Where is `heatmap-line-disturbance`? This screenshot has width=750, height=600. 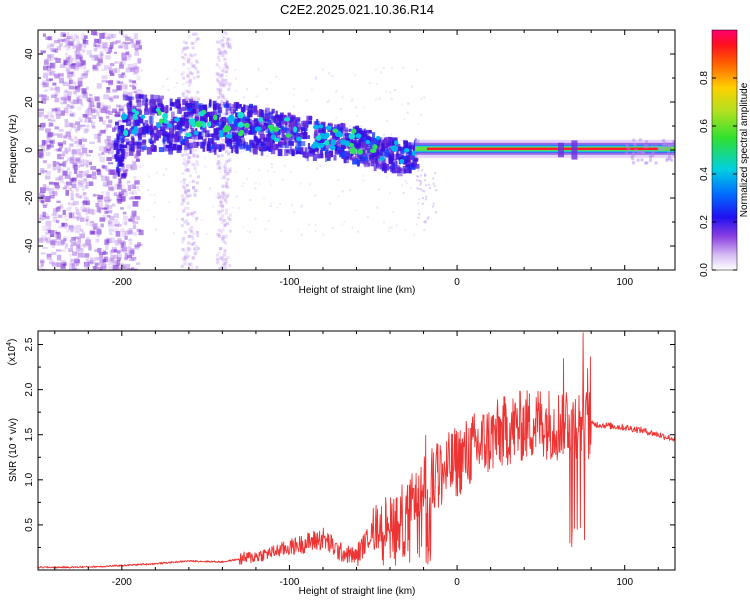
heatmap-line-disturbance is located at coordinates (561, 150).